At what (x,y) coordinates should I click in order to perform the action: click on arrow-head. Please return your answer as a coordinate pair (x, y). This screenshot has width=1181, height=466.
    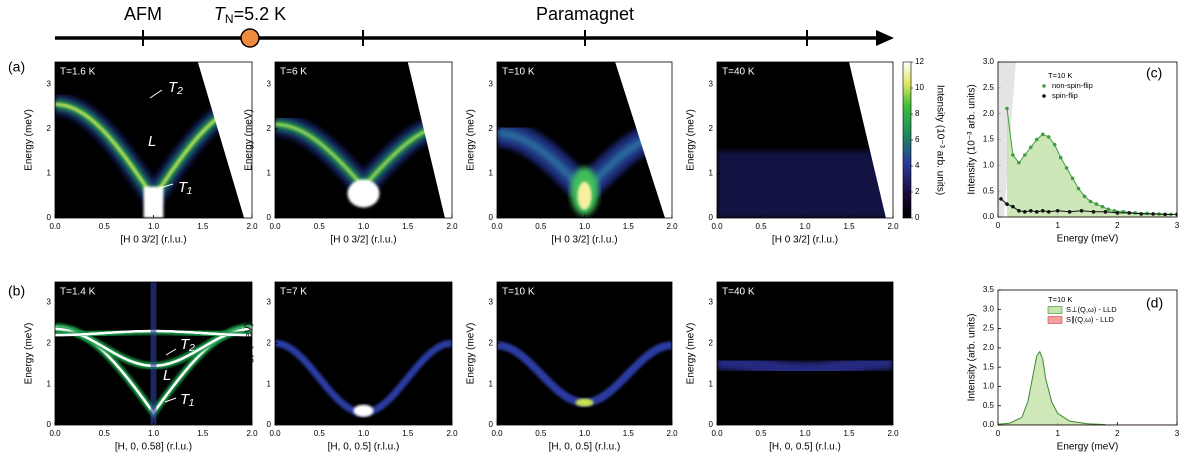
    Looking at the image, I should click on (885, 38).